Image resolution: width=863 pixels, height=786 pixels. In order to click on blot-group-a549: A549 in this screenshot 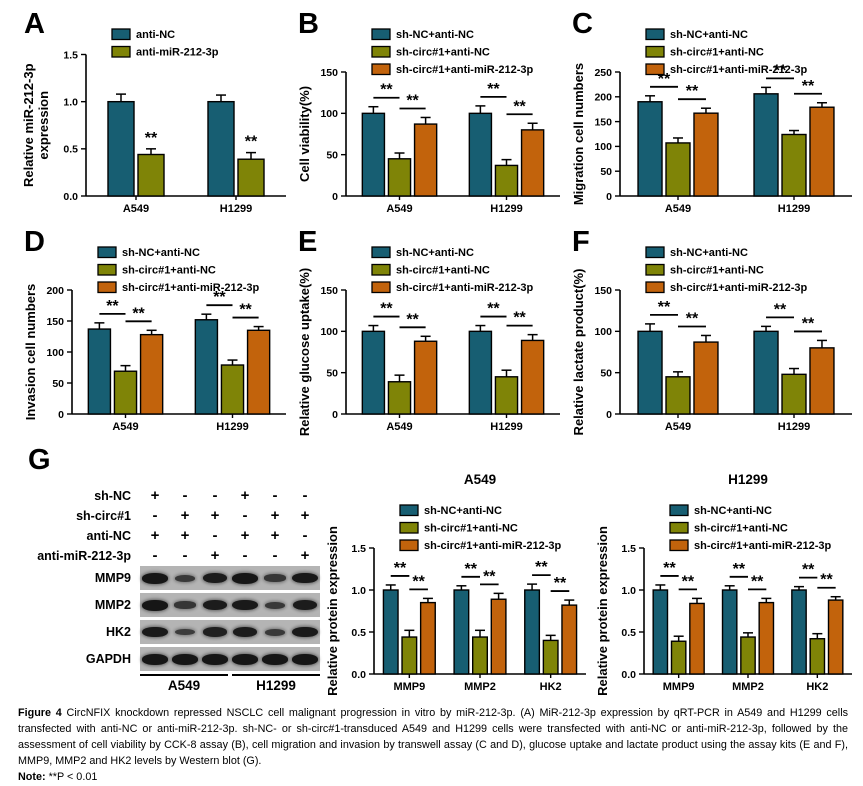, I will do `click(184, 683)`.